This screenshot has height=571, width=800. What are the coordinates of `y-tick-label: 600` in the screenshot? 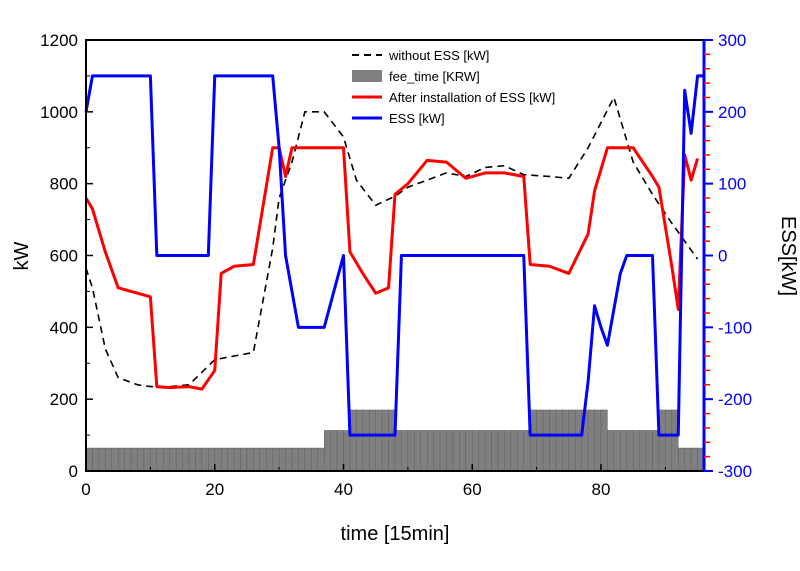 It's located at (64, 256).